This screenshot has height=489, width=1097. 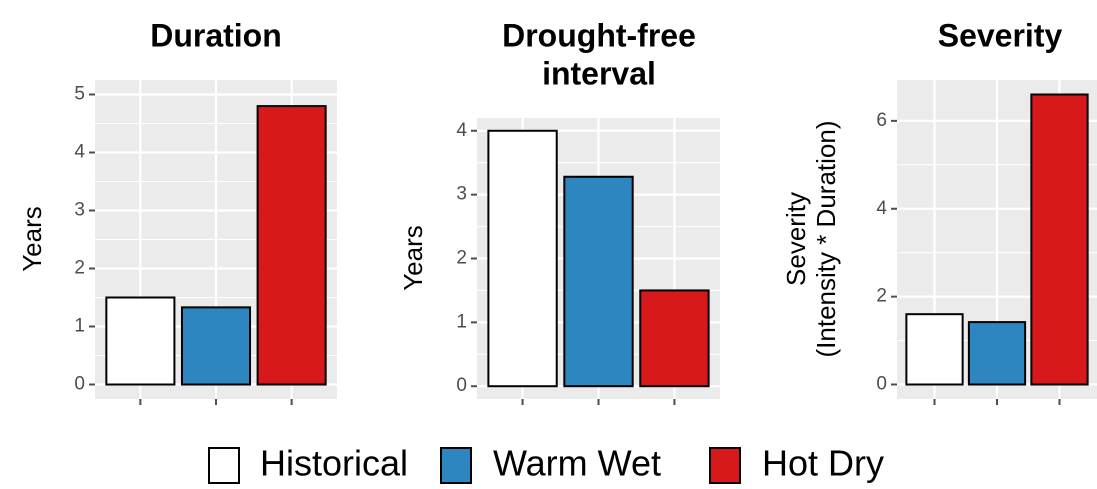 What do you see at coordinates (456, 465) in the screenshot?
I see `legend-key-warm-wet` at bounding box center [456, 465].